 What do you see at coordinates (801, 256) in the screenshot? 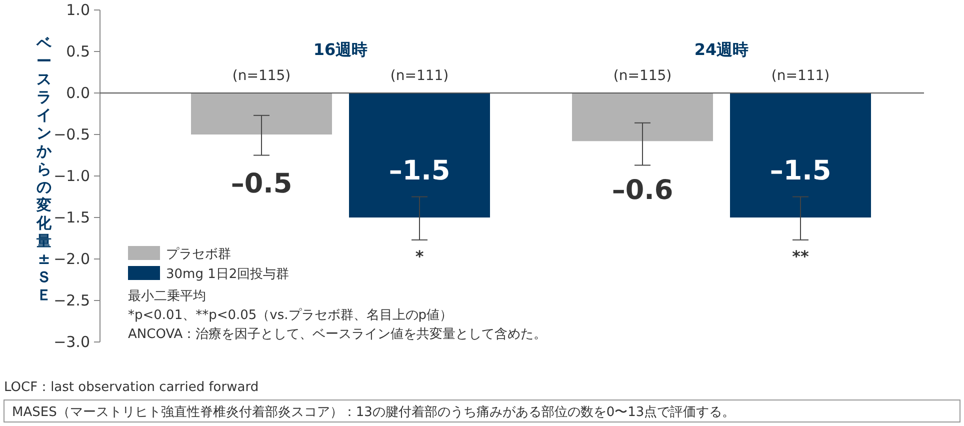
I see `annotation: **` at bounding box center [801, 256].